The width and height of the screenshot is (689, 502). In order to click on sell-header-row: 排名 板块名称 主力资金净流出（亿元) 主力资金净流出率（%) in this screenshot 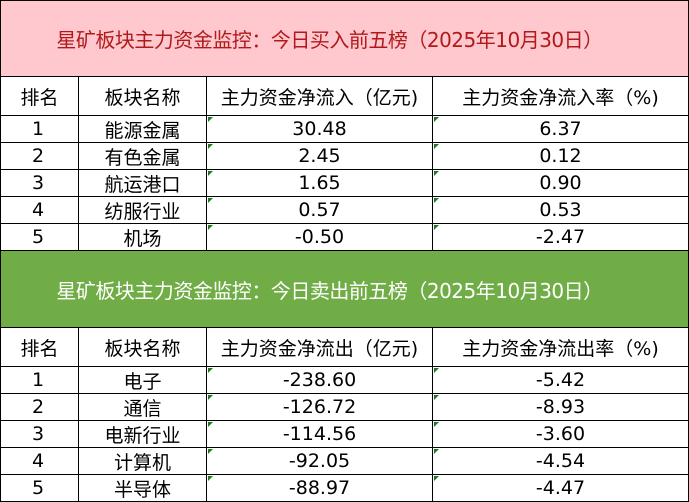, I will do `click(344, 347)`.